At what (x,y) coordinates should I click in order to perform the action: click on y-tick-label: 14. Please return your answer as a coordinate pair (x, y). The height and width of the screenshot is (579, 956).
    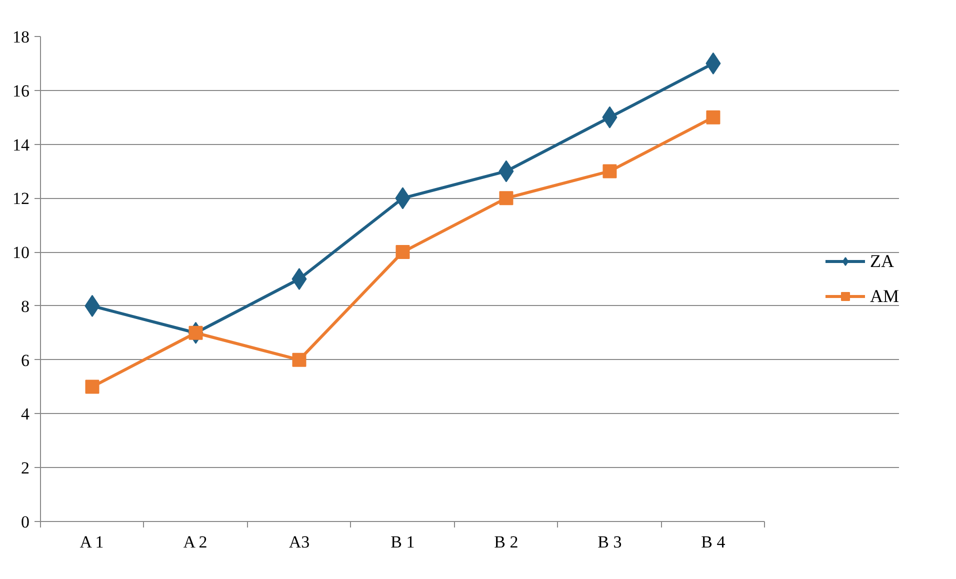
    Looking at the image, I should click on (21, 144).